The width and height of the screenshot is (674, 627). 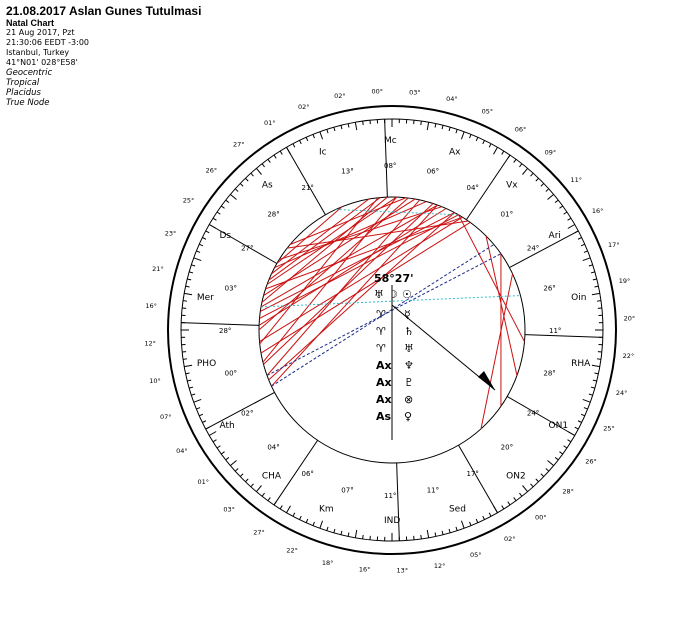 I want to click on outer-degree-o6: 04°, so click(x=452, y=99).